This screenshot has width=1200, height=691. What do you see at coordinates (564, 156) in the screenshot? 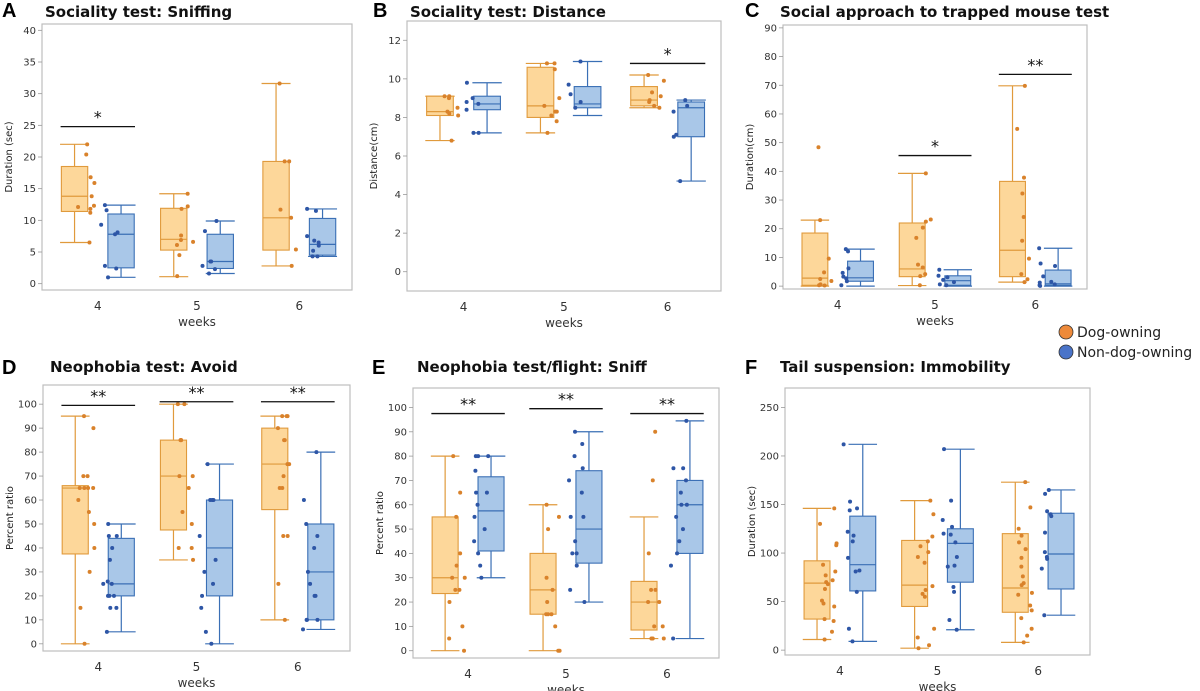
I see `plot-frame` at bounding box center [564, 156].